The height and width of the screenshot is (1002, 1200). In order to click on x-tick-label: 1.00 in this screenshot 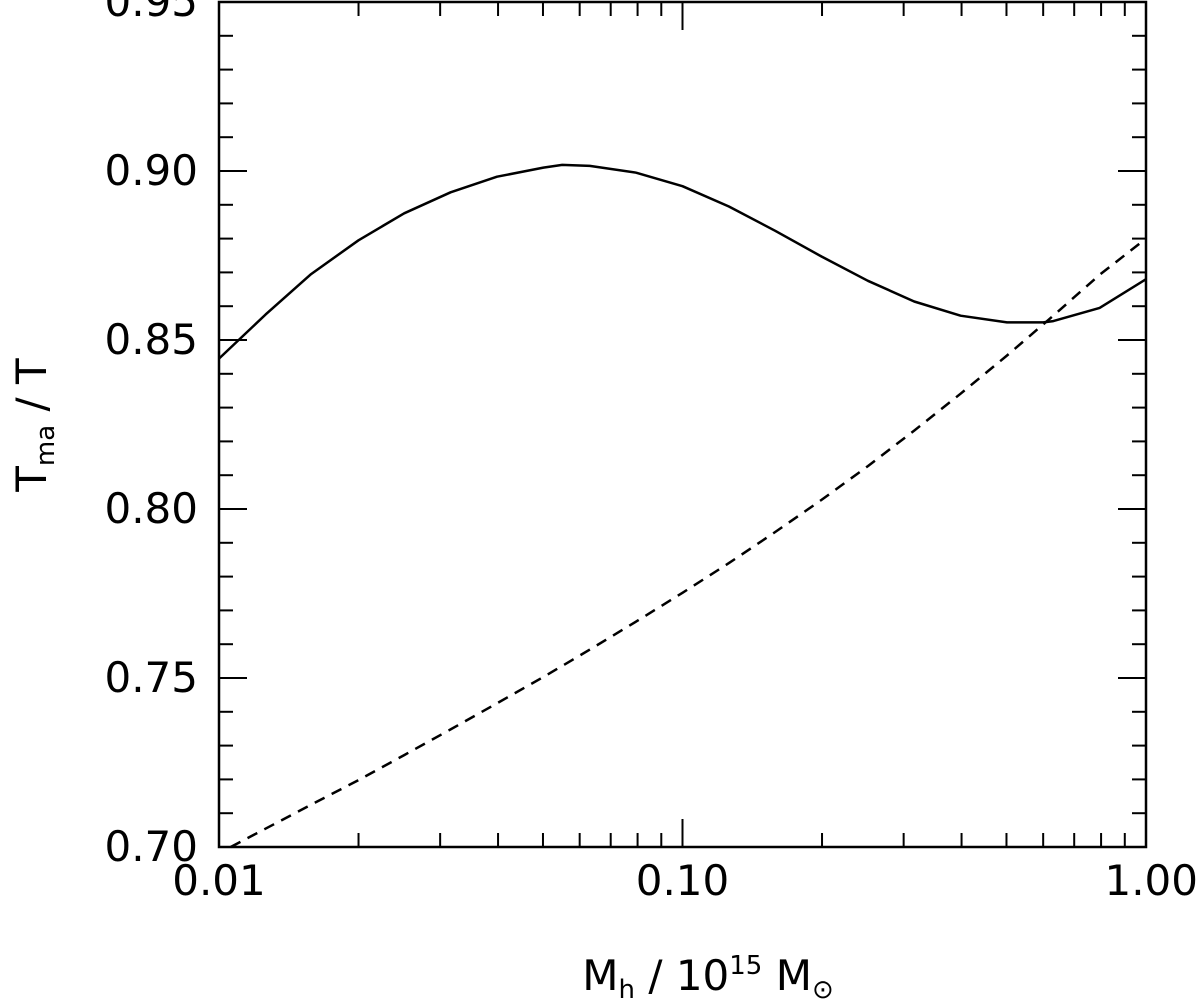, I will do `click(1151, 880)`.